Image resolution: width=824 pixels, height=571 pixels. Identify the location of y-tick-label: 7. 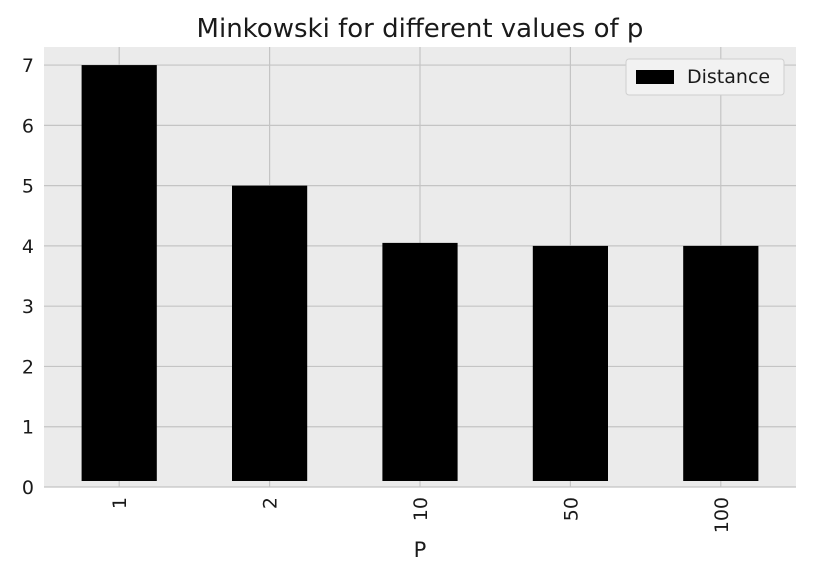
(28, 66).